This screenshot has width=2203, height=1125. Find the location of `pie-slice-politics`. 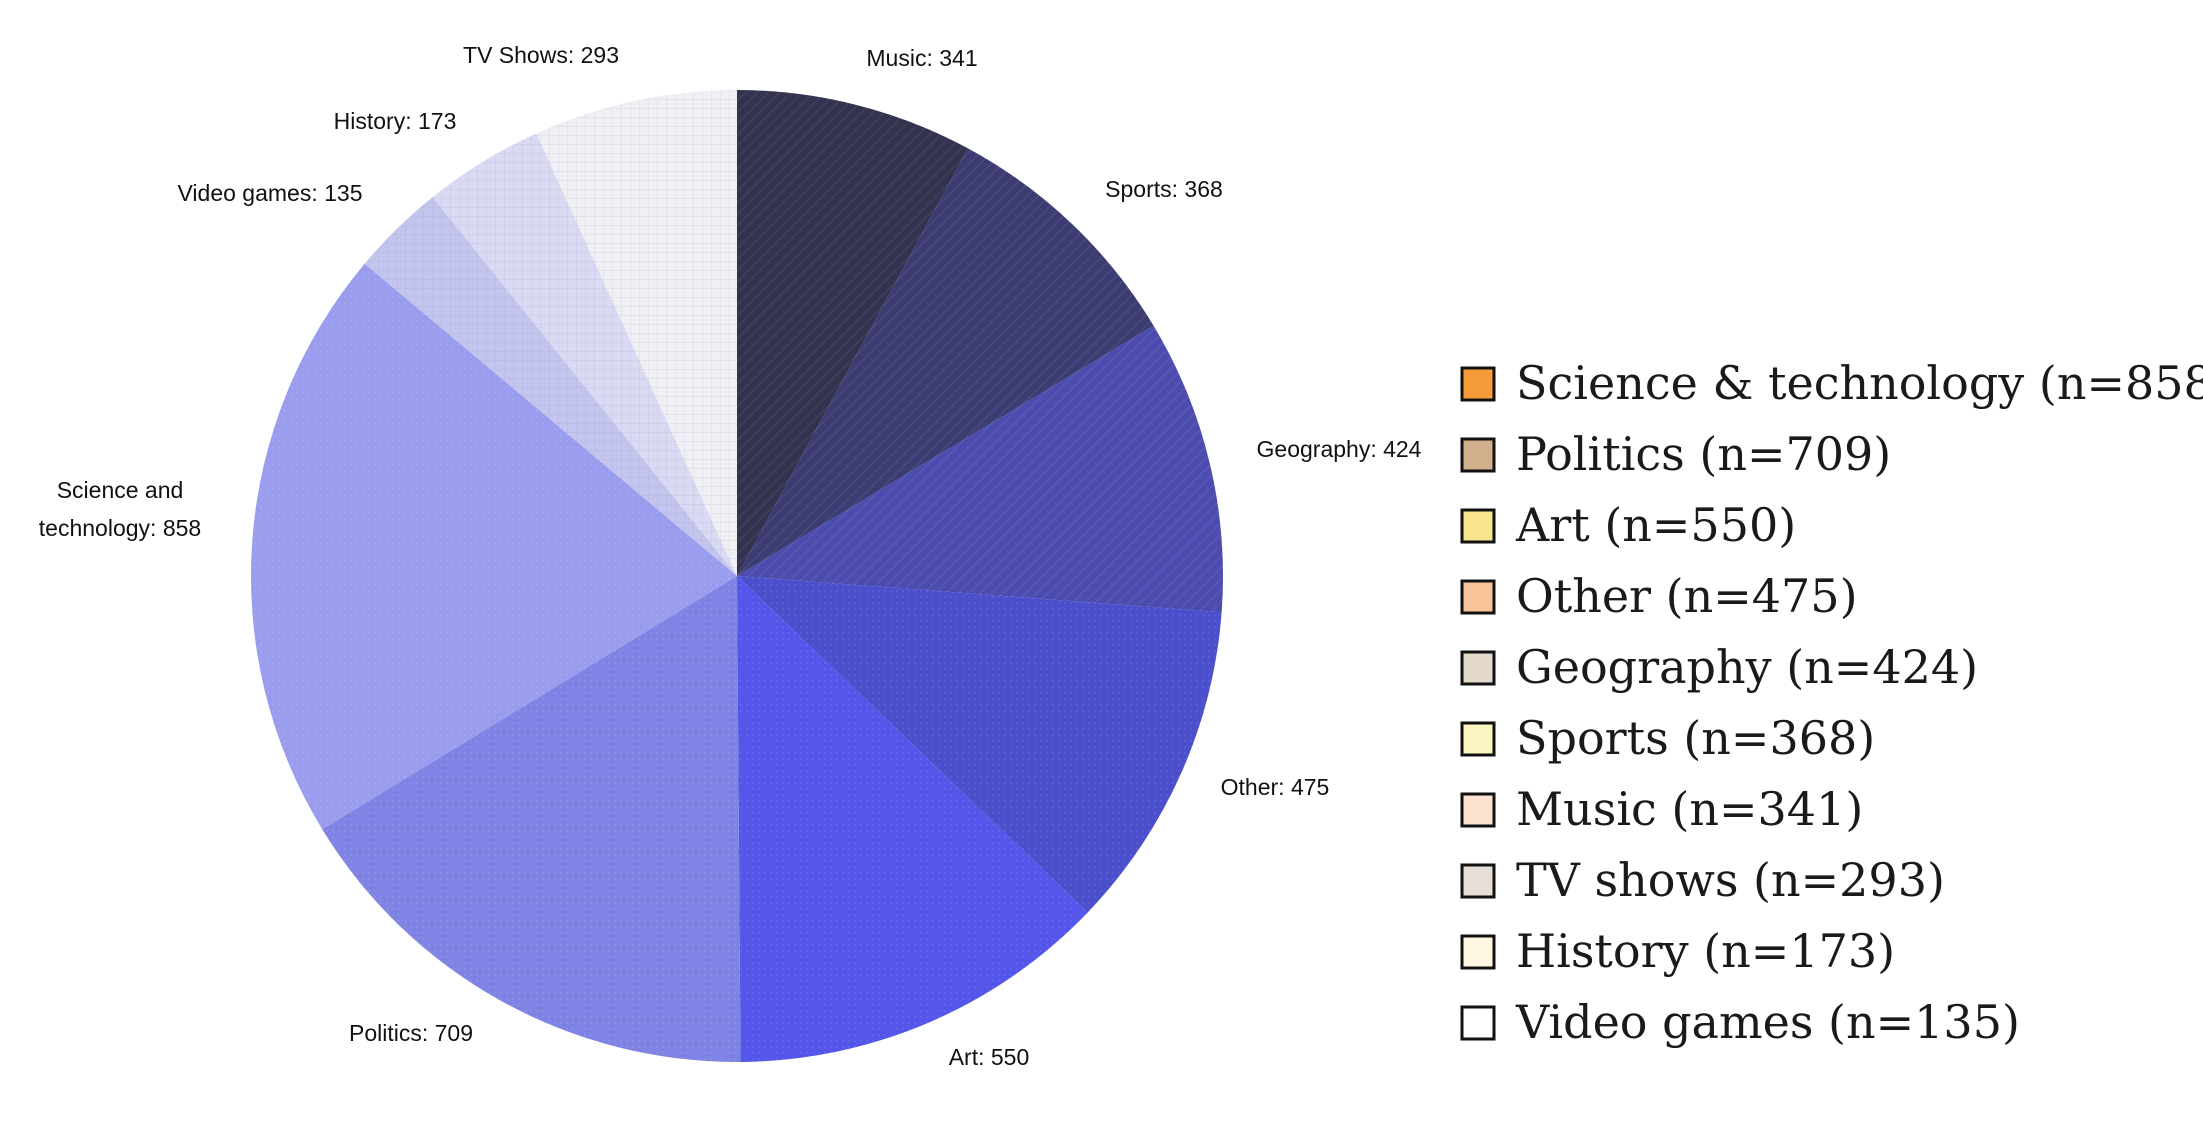

pie-slice-politics is located at coordinates (531, 819).